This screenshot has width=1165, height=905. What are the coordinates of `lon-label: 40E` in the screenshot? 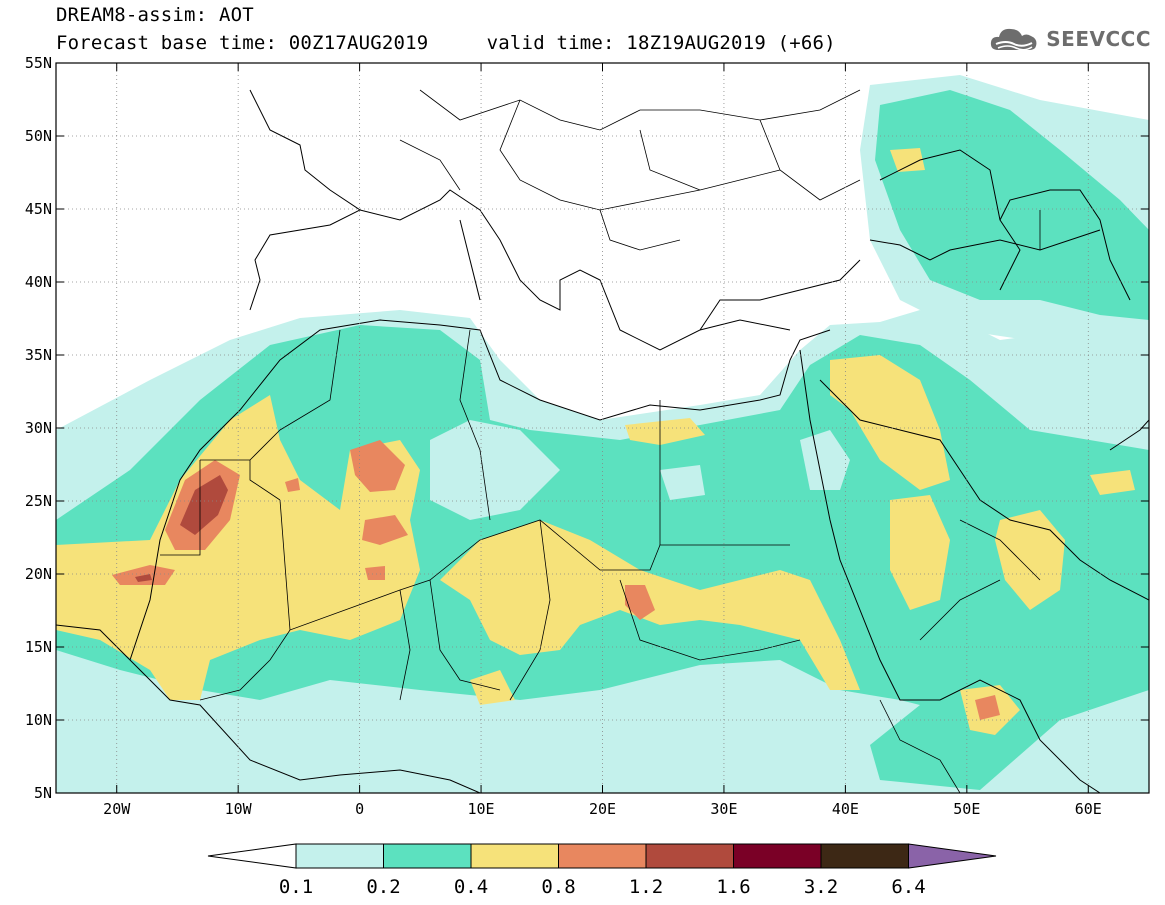 It's located at (845, 809).